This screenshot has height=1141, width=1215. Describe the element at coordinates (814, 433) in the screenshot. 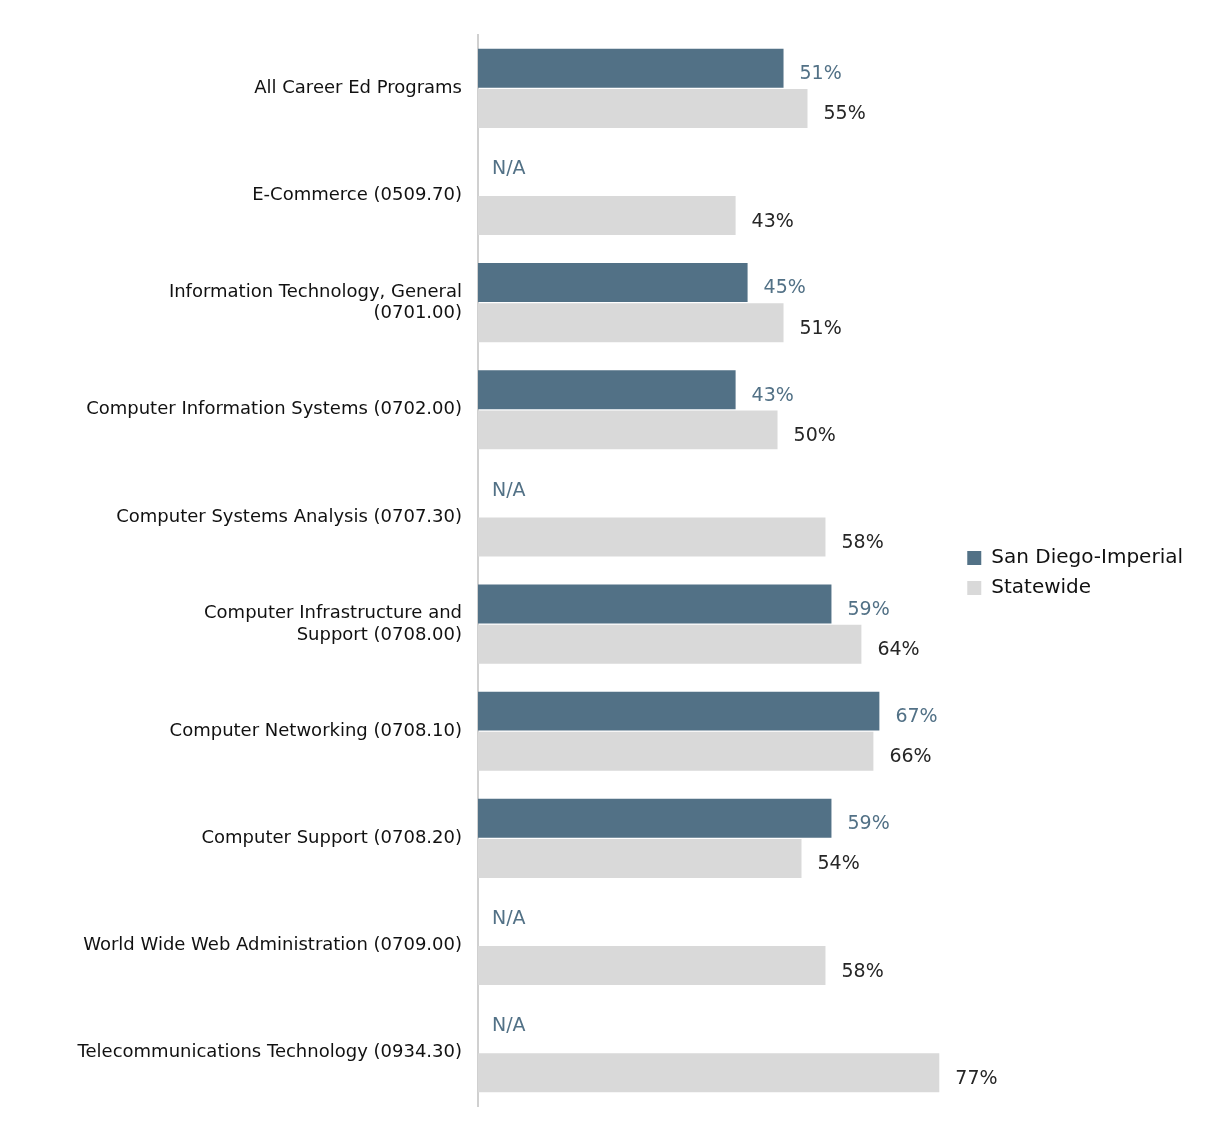

I see `data-label: 50%` at that location.